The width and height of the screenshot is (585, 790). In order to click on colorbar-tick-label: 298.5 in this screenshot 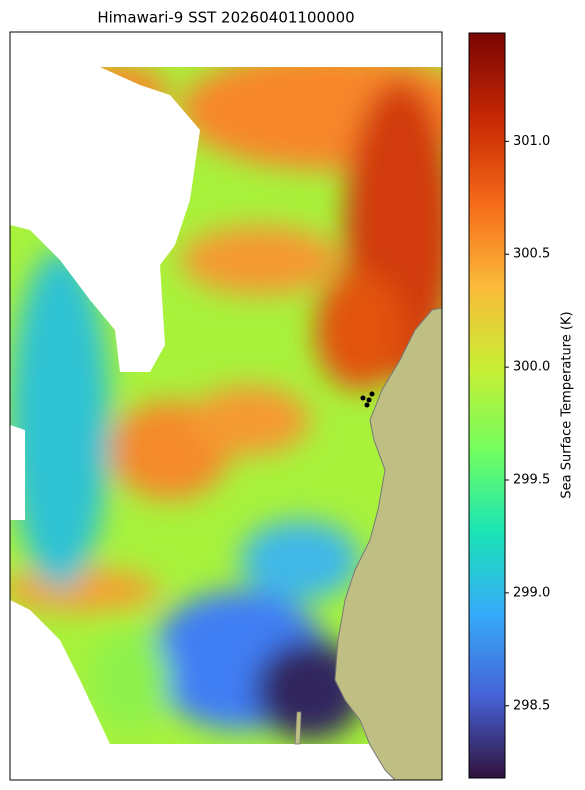, I will do `click(531, 705)`.